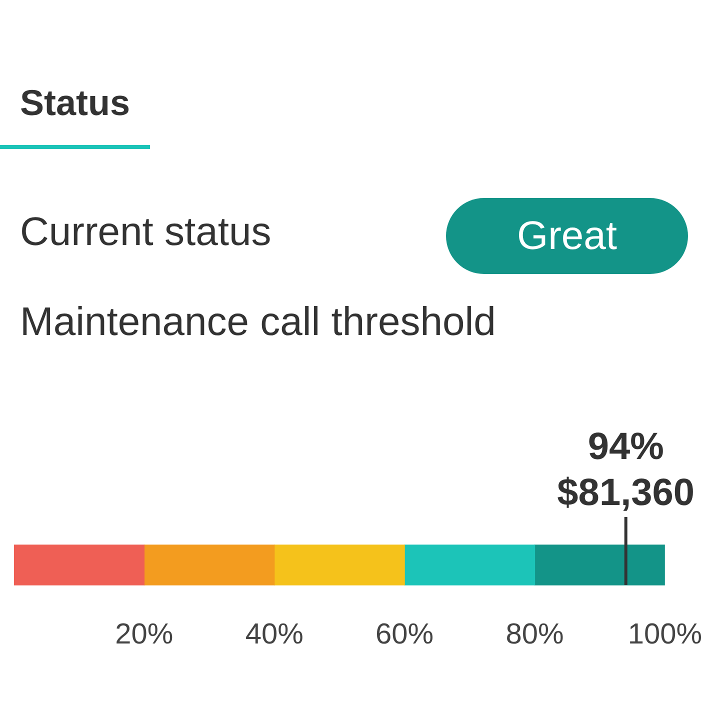  What do you see at coordinates (258, 322) in the screenshot?
I see `text: Maintenance call threshold` at bounding box center [258, 322].